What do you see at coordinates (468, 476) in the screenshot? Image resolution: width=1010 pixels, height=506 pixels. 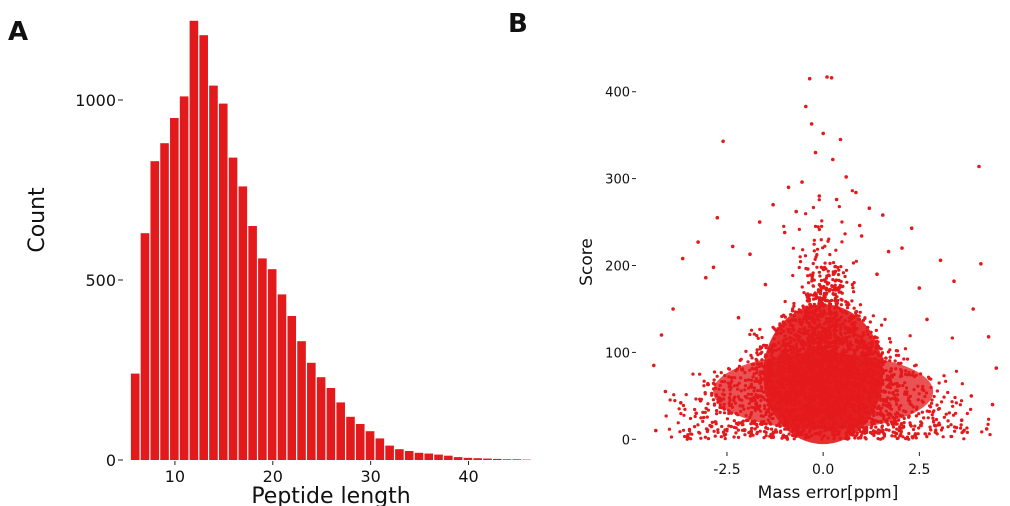 I see `histogram-x-tick-label: 40` at bounding box center [468, 476].